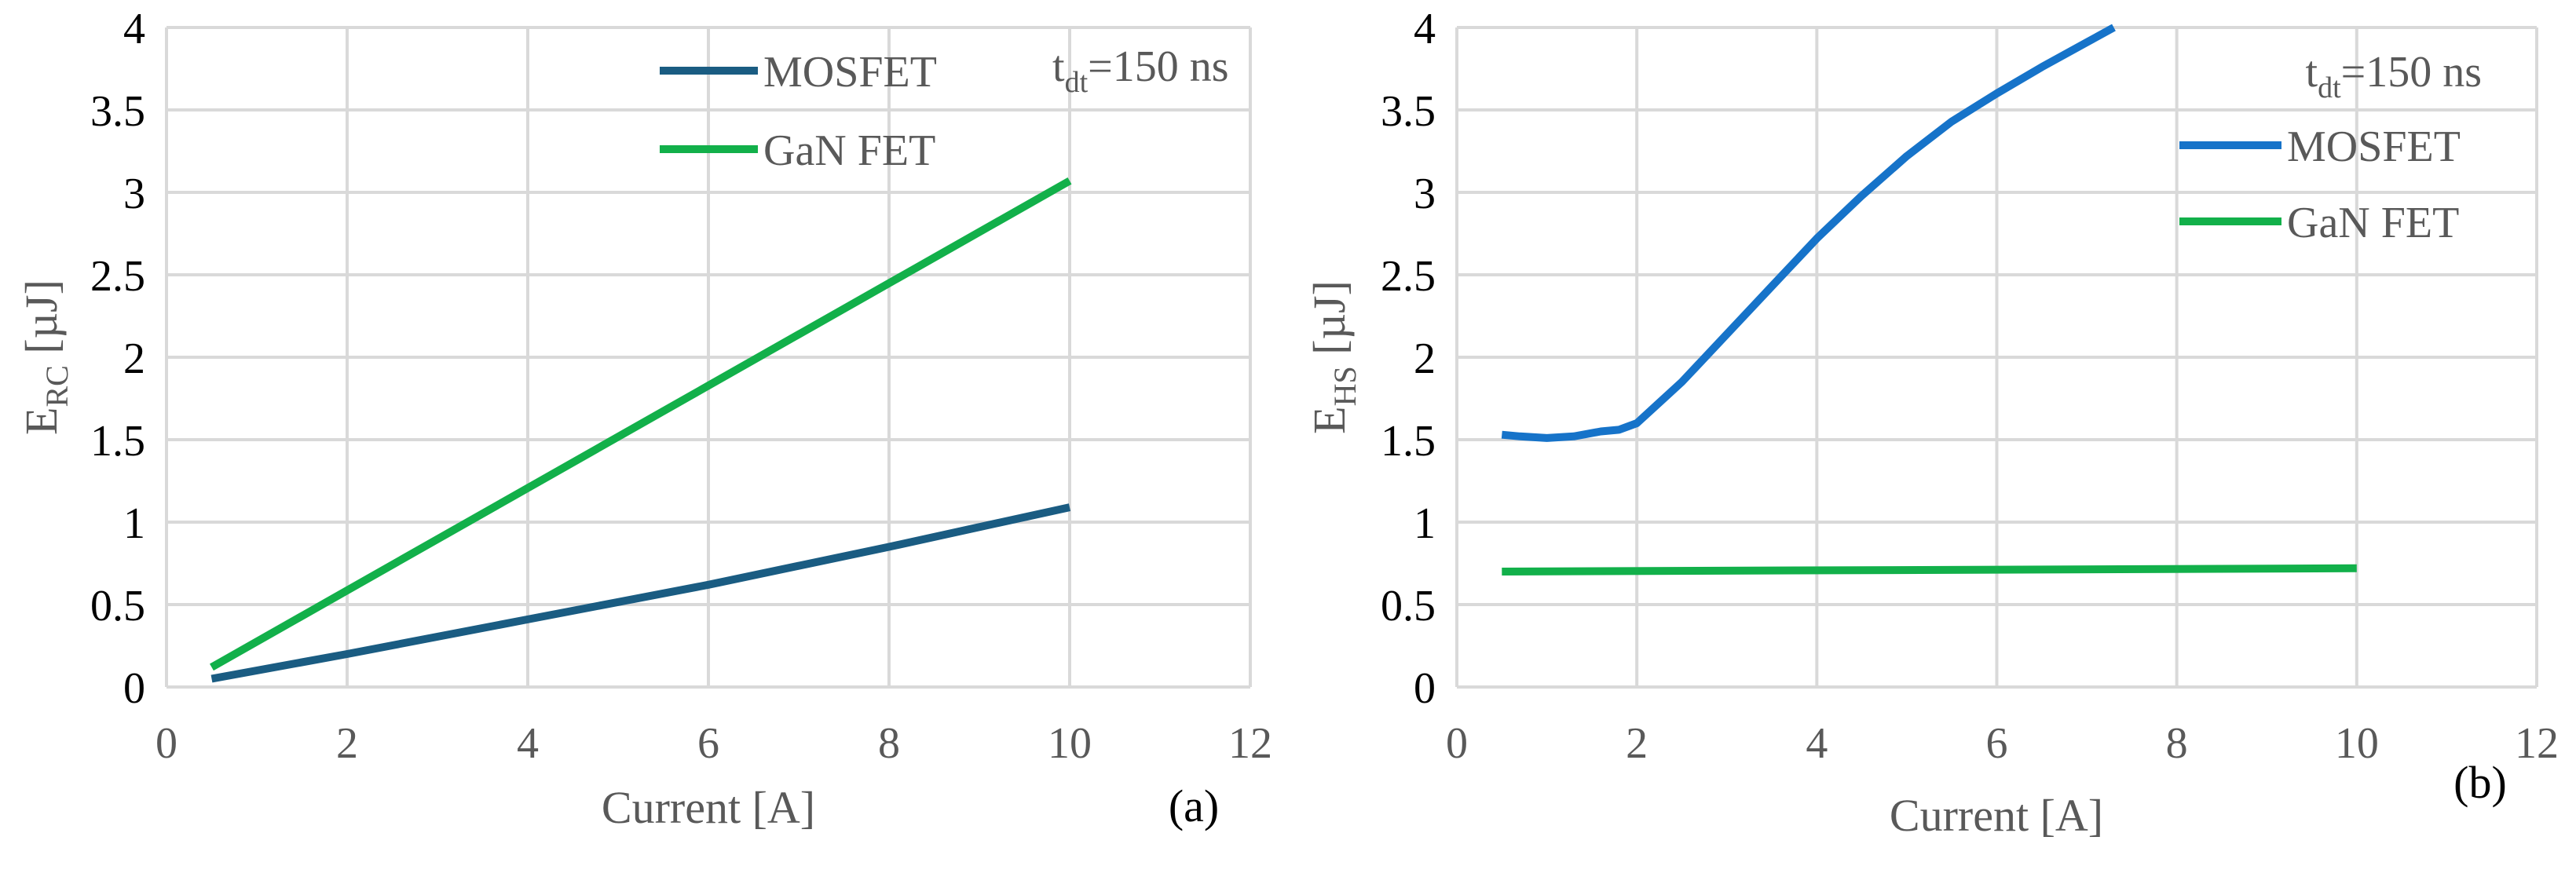 This screenshot has height=877, width=2576. I want to click on y-axis-label: ERC [µJ], so click(46, 357).